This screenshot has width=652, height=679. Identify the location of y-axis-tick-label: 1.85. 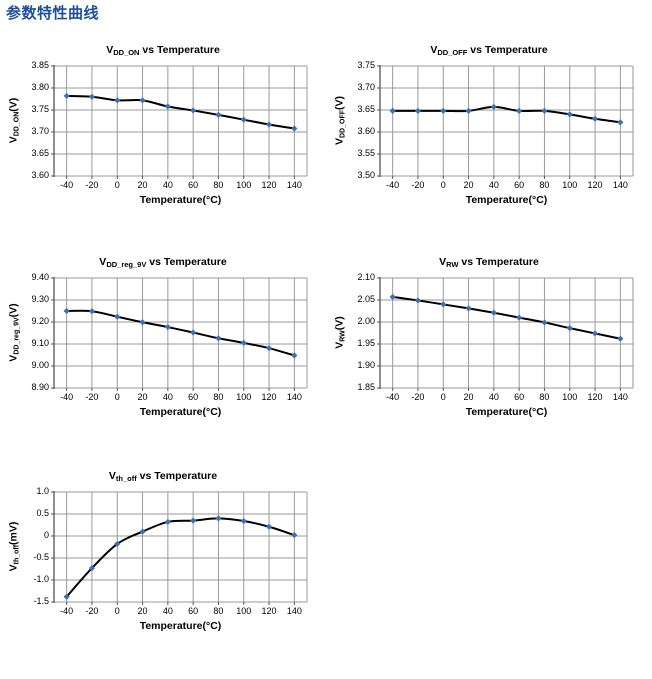
(366, 387).